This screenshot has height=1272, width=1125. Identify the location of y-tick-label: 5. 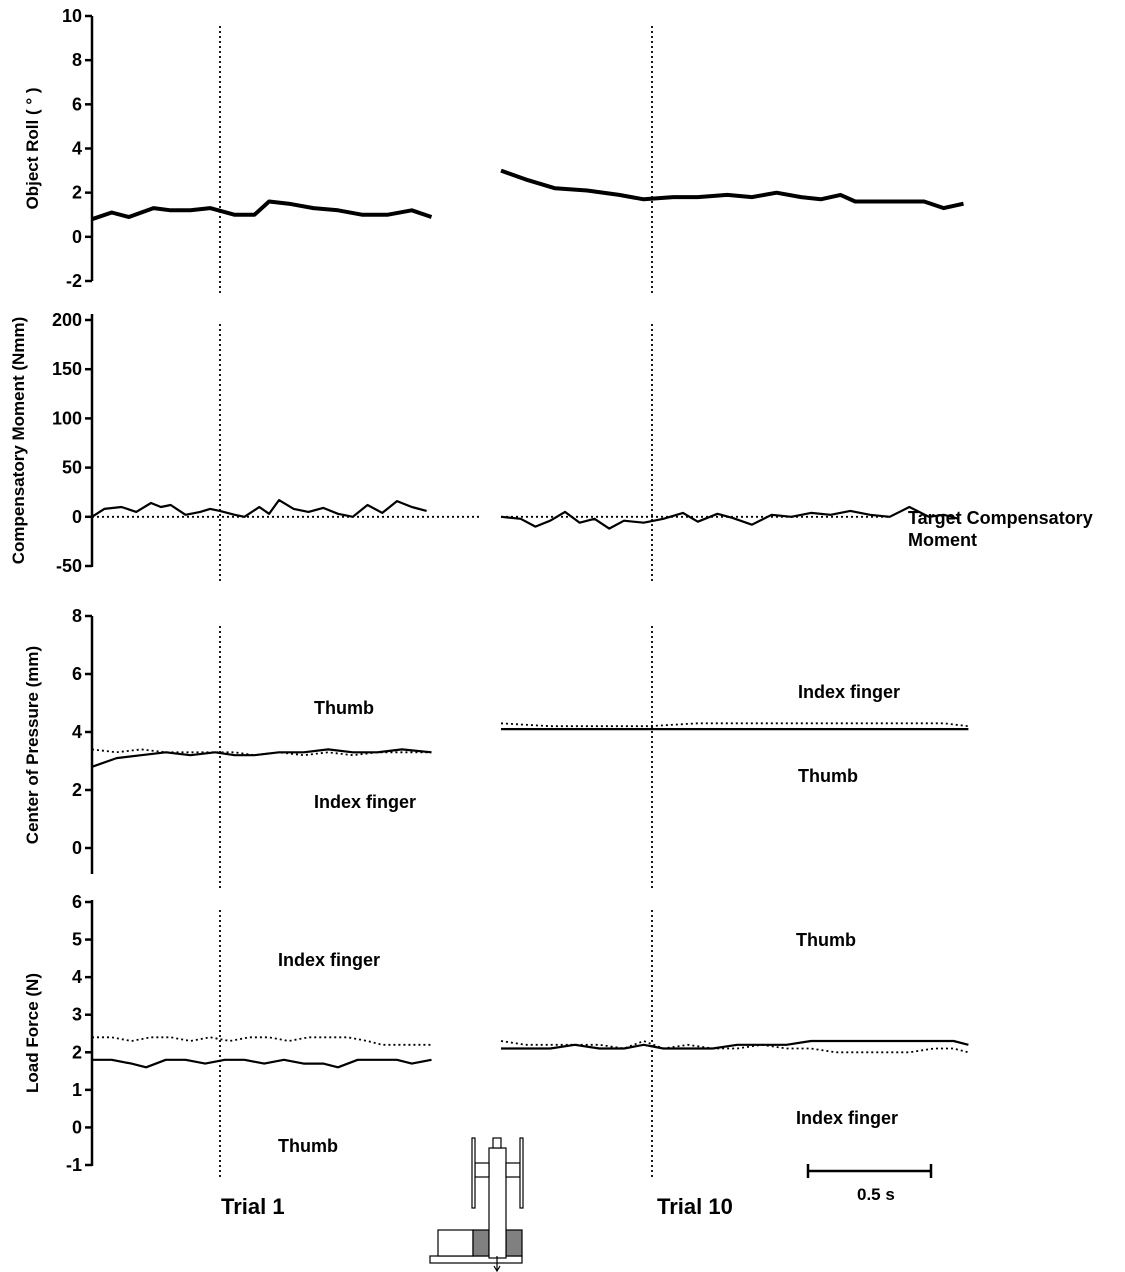
(77, 940).